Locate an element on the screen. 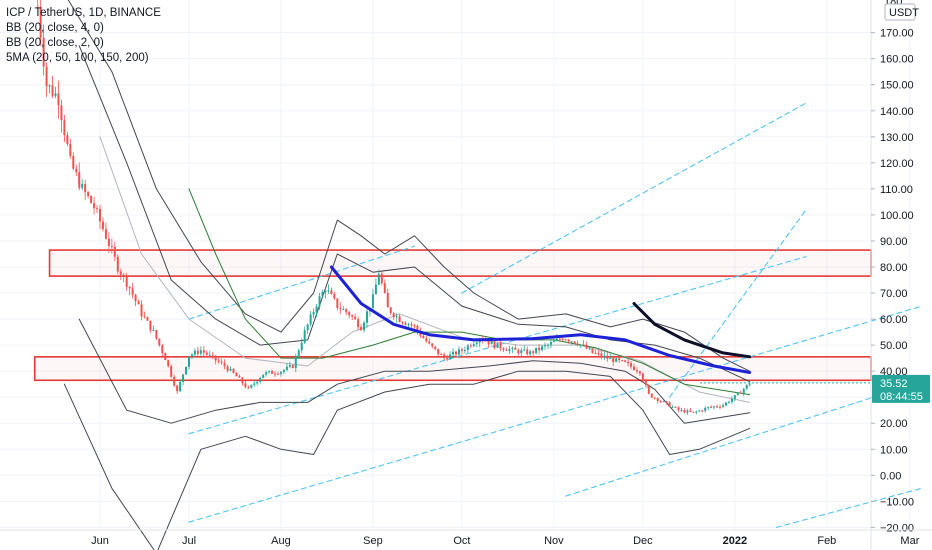  time-axis: Jun Jul Aug Sep Oct Nov Dec 2022 Feb Mar is located at coordinates (466, 538).